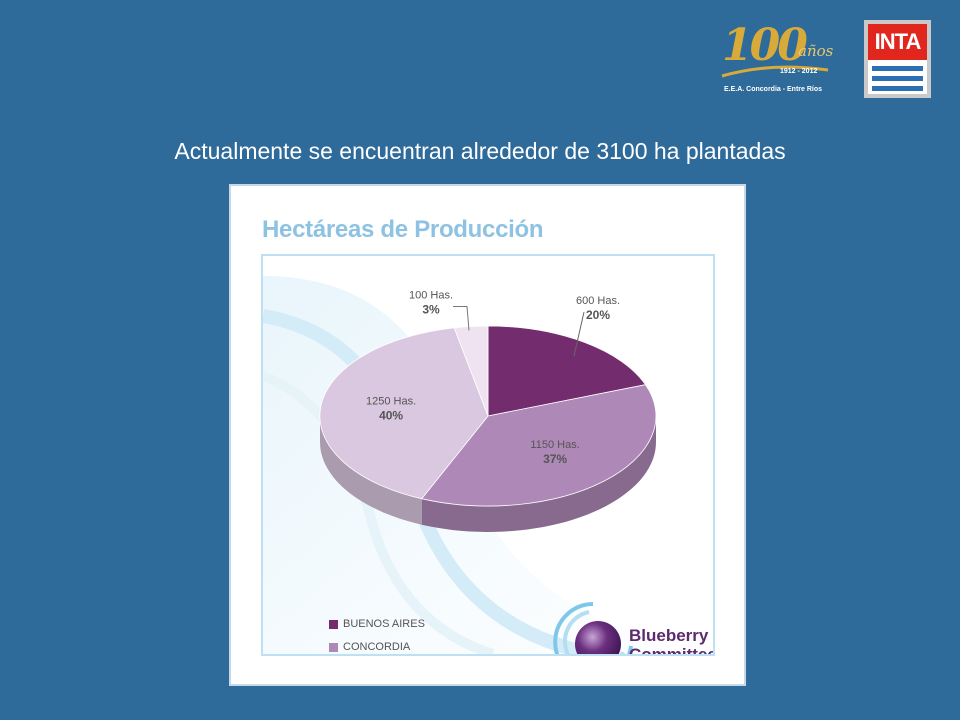 This screenshot has width=960, height=720. Describe the element at coordinates (391, 416) in the screenshot. I see `slice-percent-label: 40%` at that location.